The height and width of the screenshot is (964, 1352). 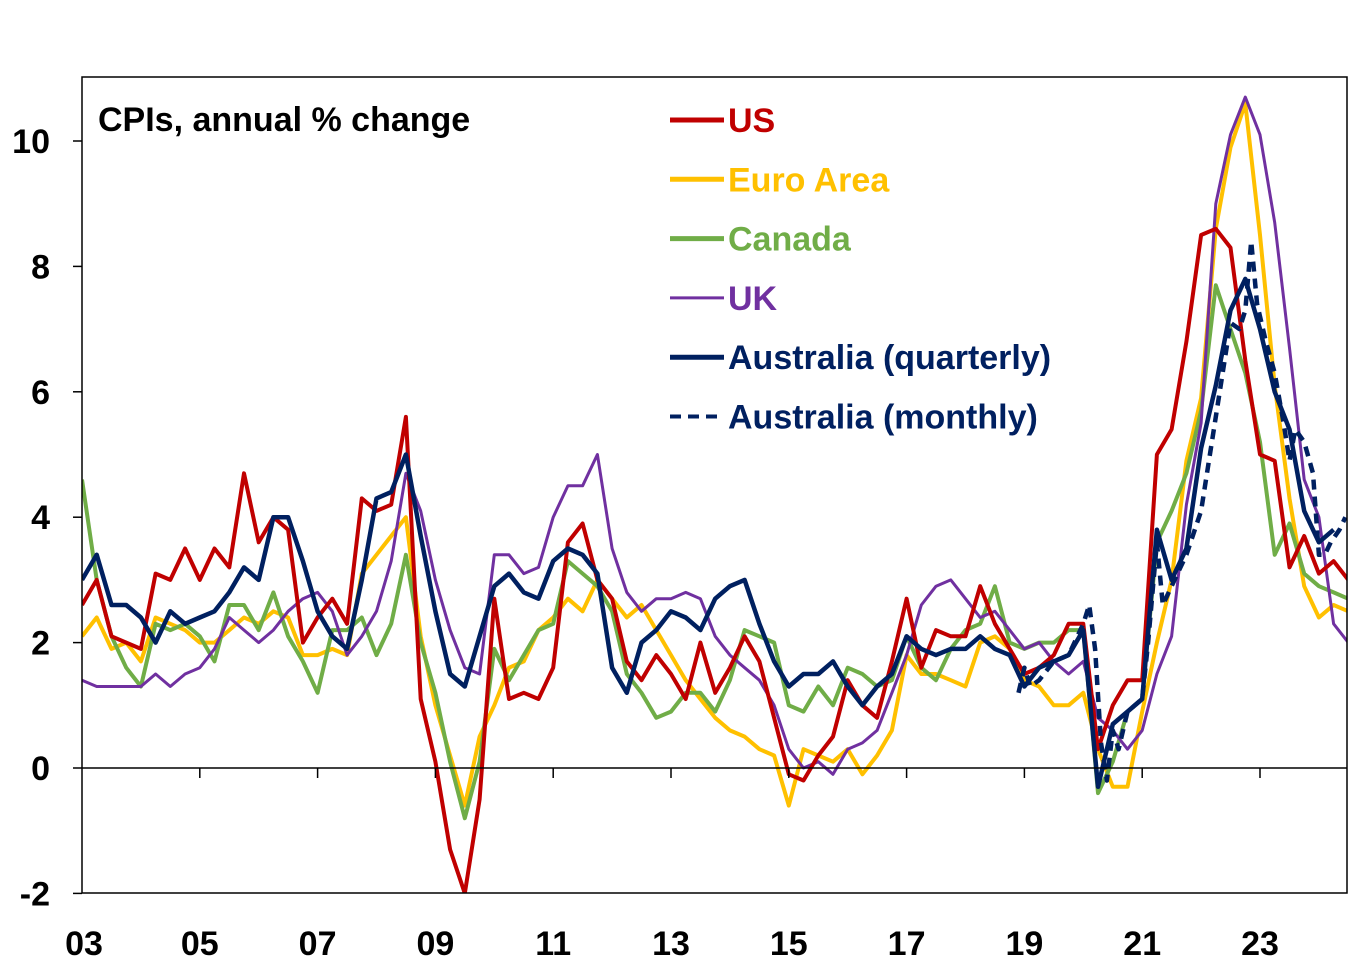 I want to click on x-tick-label: 19, so click(x=1024, y=944).